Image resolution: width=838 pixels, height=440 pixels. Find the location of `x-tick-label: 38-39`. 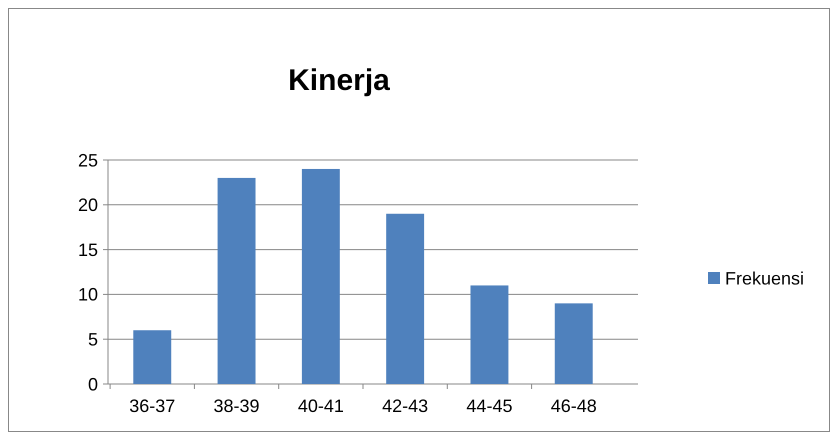

x-tick-label: 38-39 is located at coordinates (237, 406).